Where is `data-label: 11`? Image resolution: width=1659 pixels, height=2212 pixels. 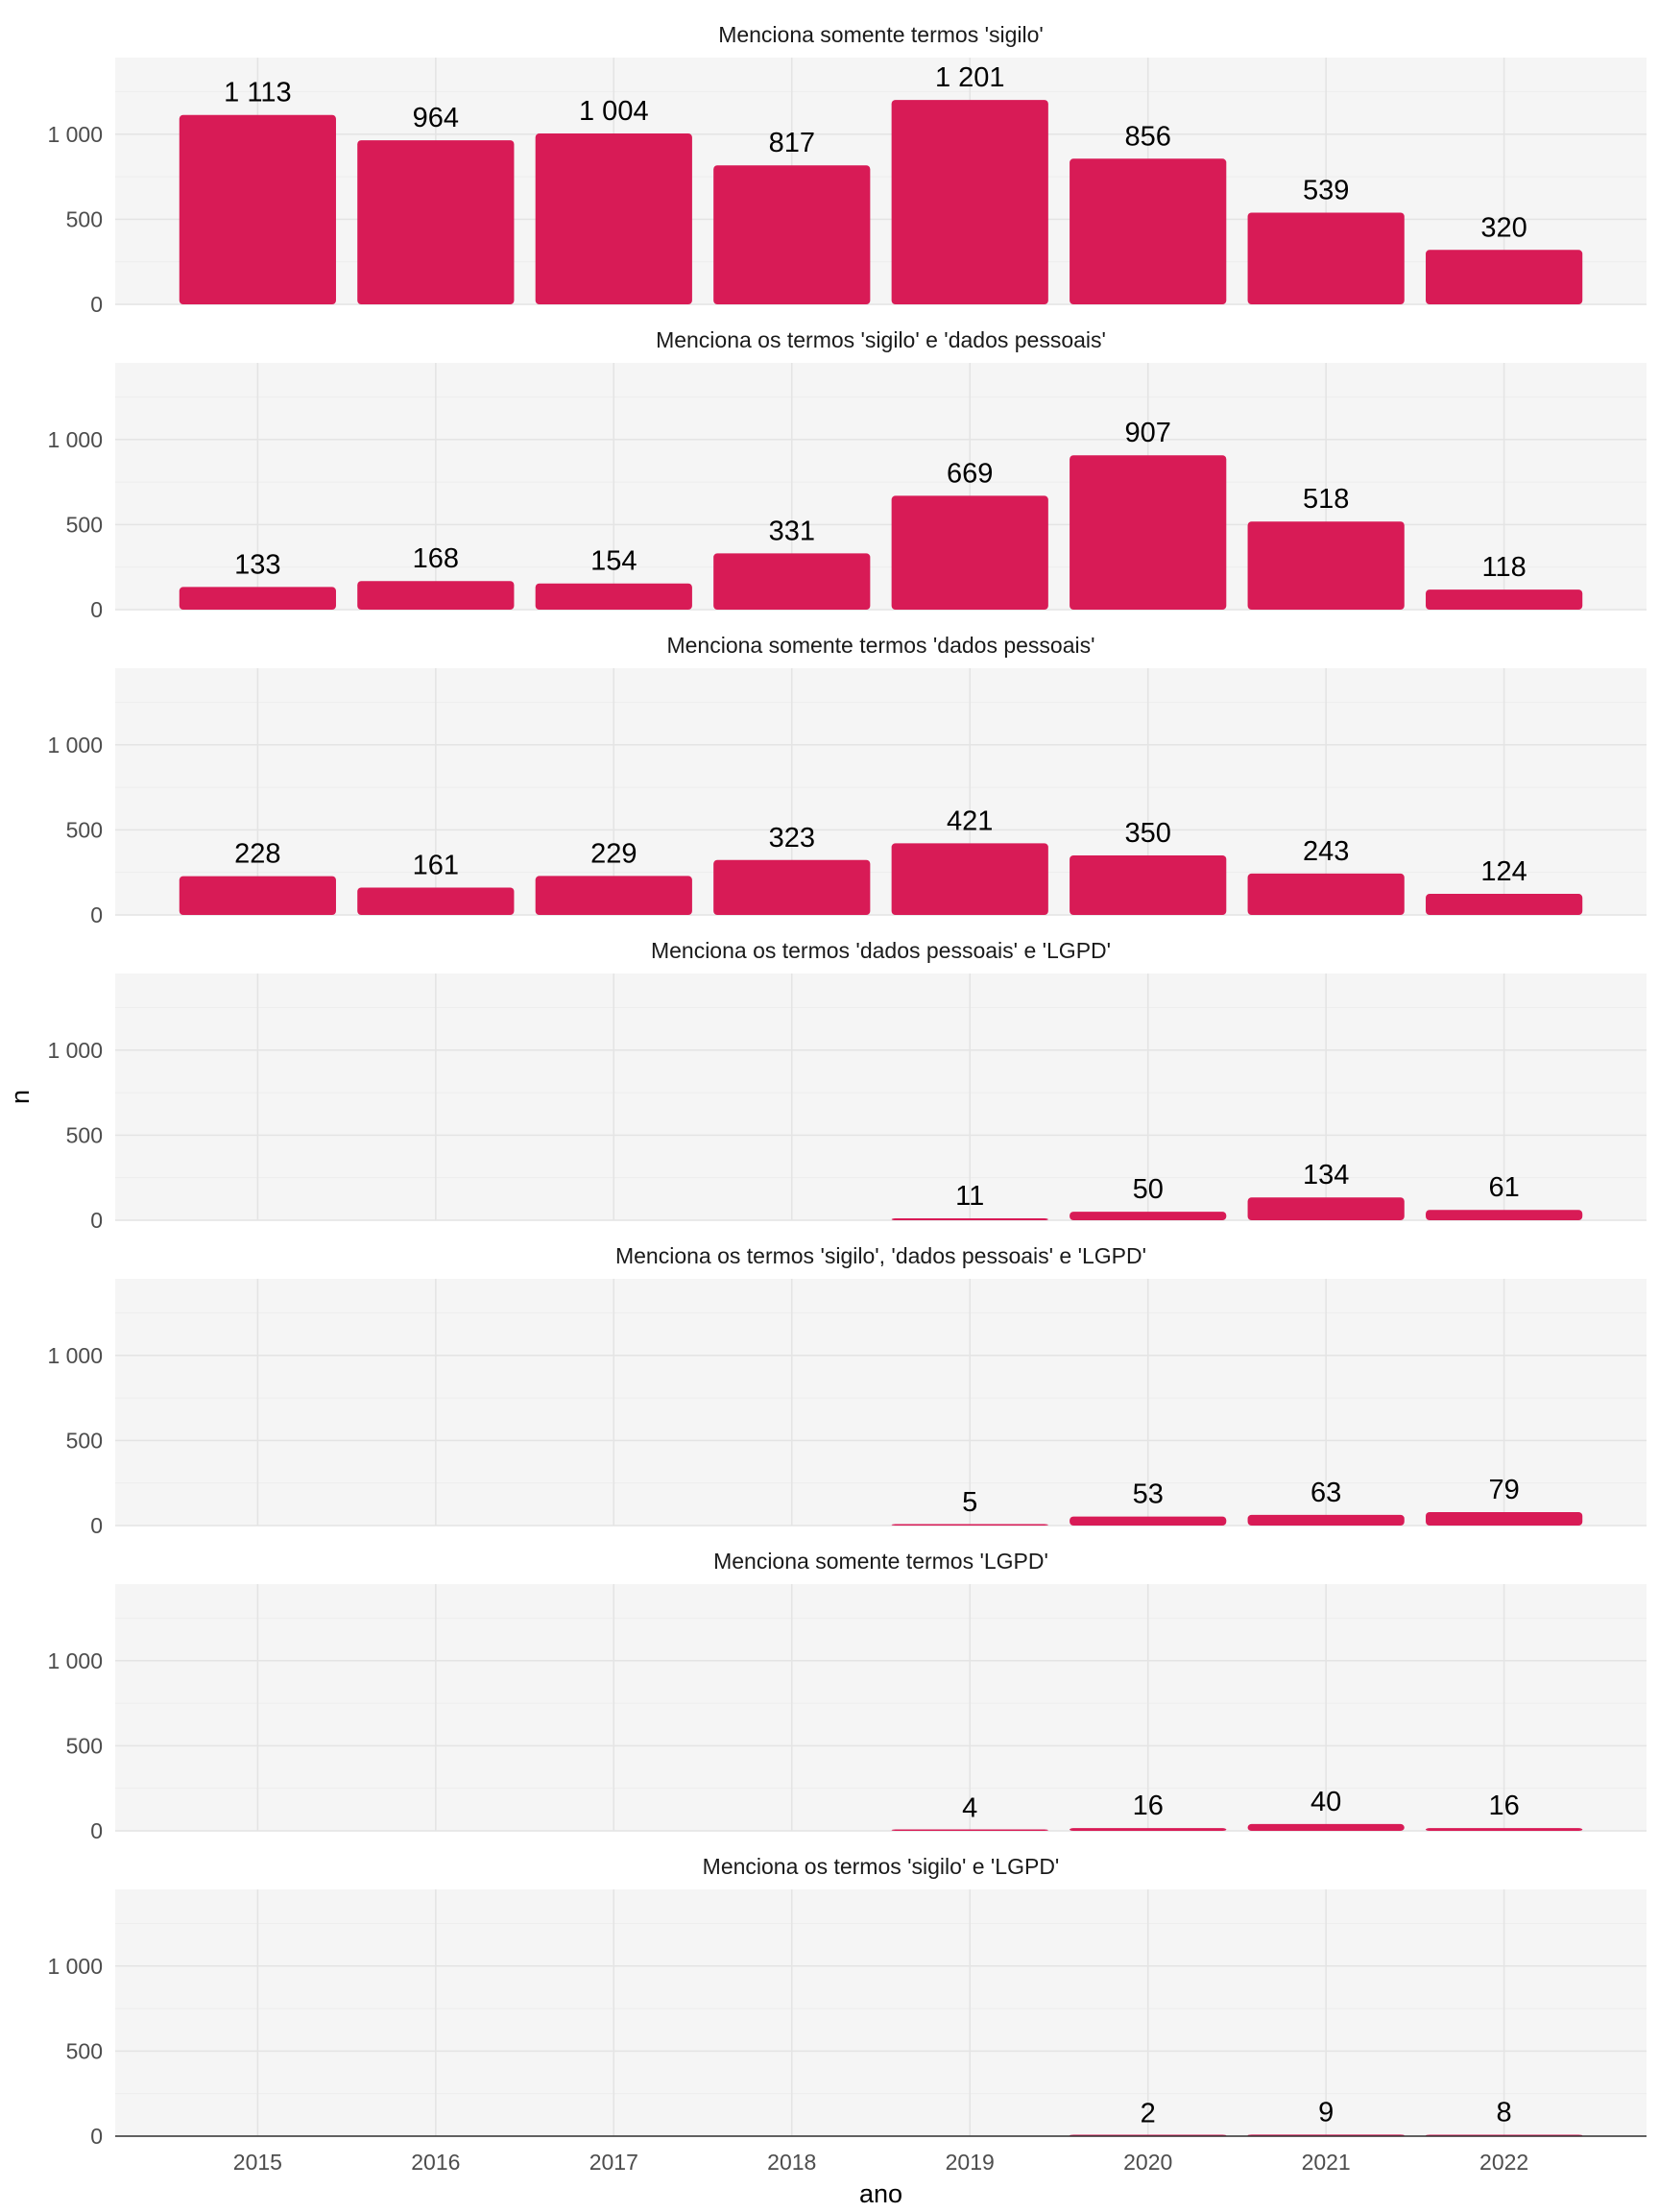
data-label: 11 is located at coordinates (970, 1196).